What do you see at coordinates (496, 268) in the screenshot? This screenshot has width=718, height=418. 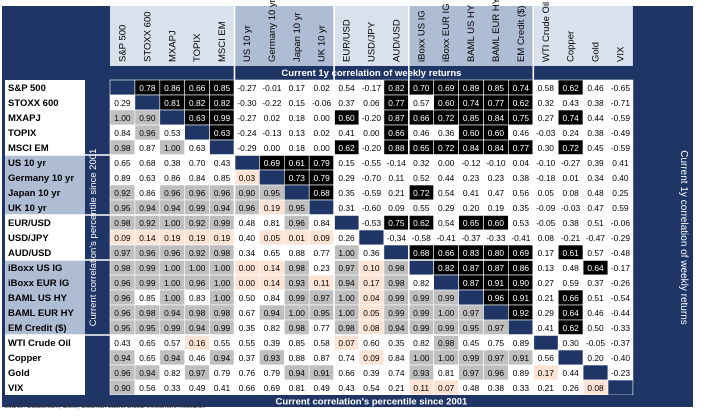 I see `cell-value: 0.87` at bounding box center [496, 268].